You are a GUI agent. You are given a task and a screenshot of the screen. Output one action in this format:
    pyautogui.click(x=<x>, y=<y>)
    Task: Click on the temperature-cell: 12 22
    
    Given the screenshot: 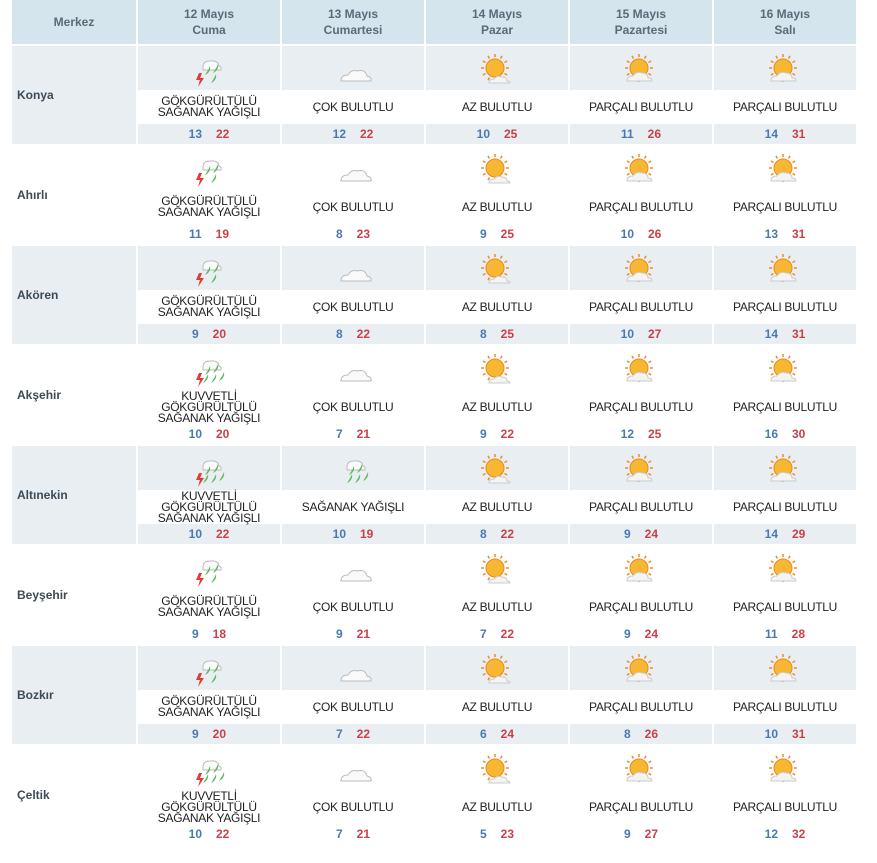 What is the action you would take?
    pyautogui.click(x=353, y=135)
    